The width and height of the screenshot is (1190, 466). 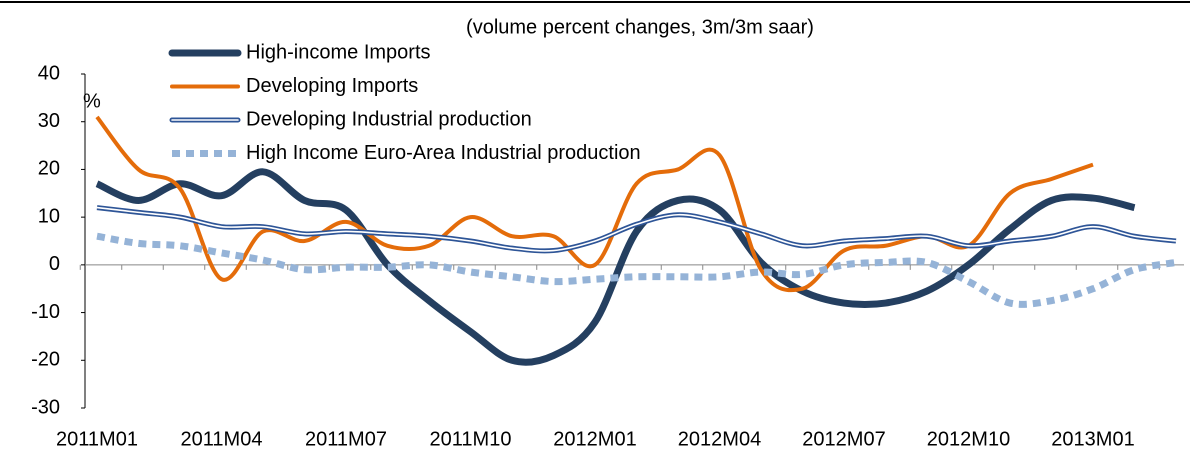 What do you see at coordinates (92, 101) in the screenshot?
I see `y-unit-label: %` at bounding box center [92, 101].